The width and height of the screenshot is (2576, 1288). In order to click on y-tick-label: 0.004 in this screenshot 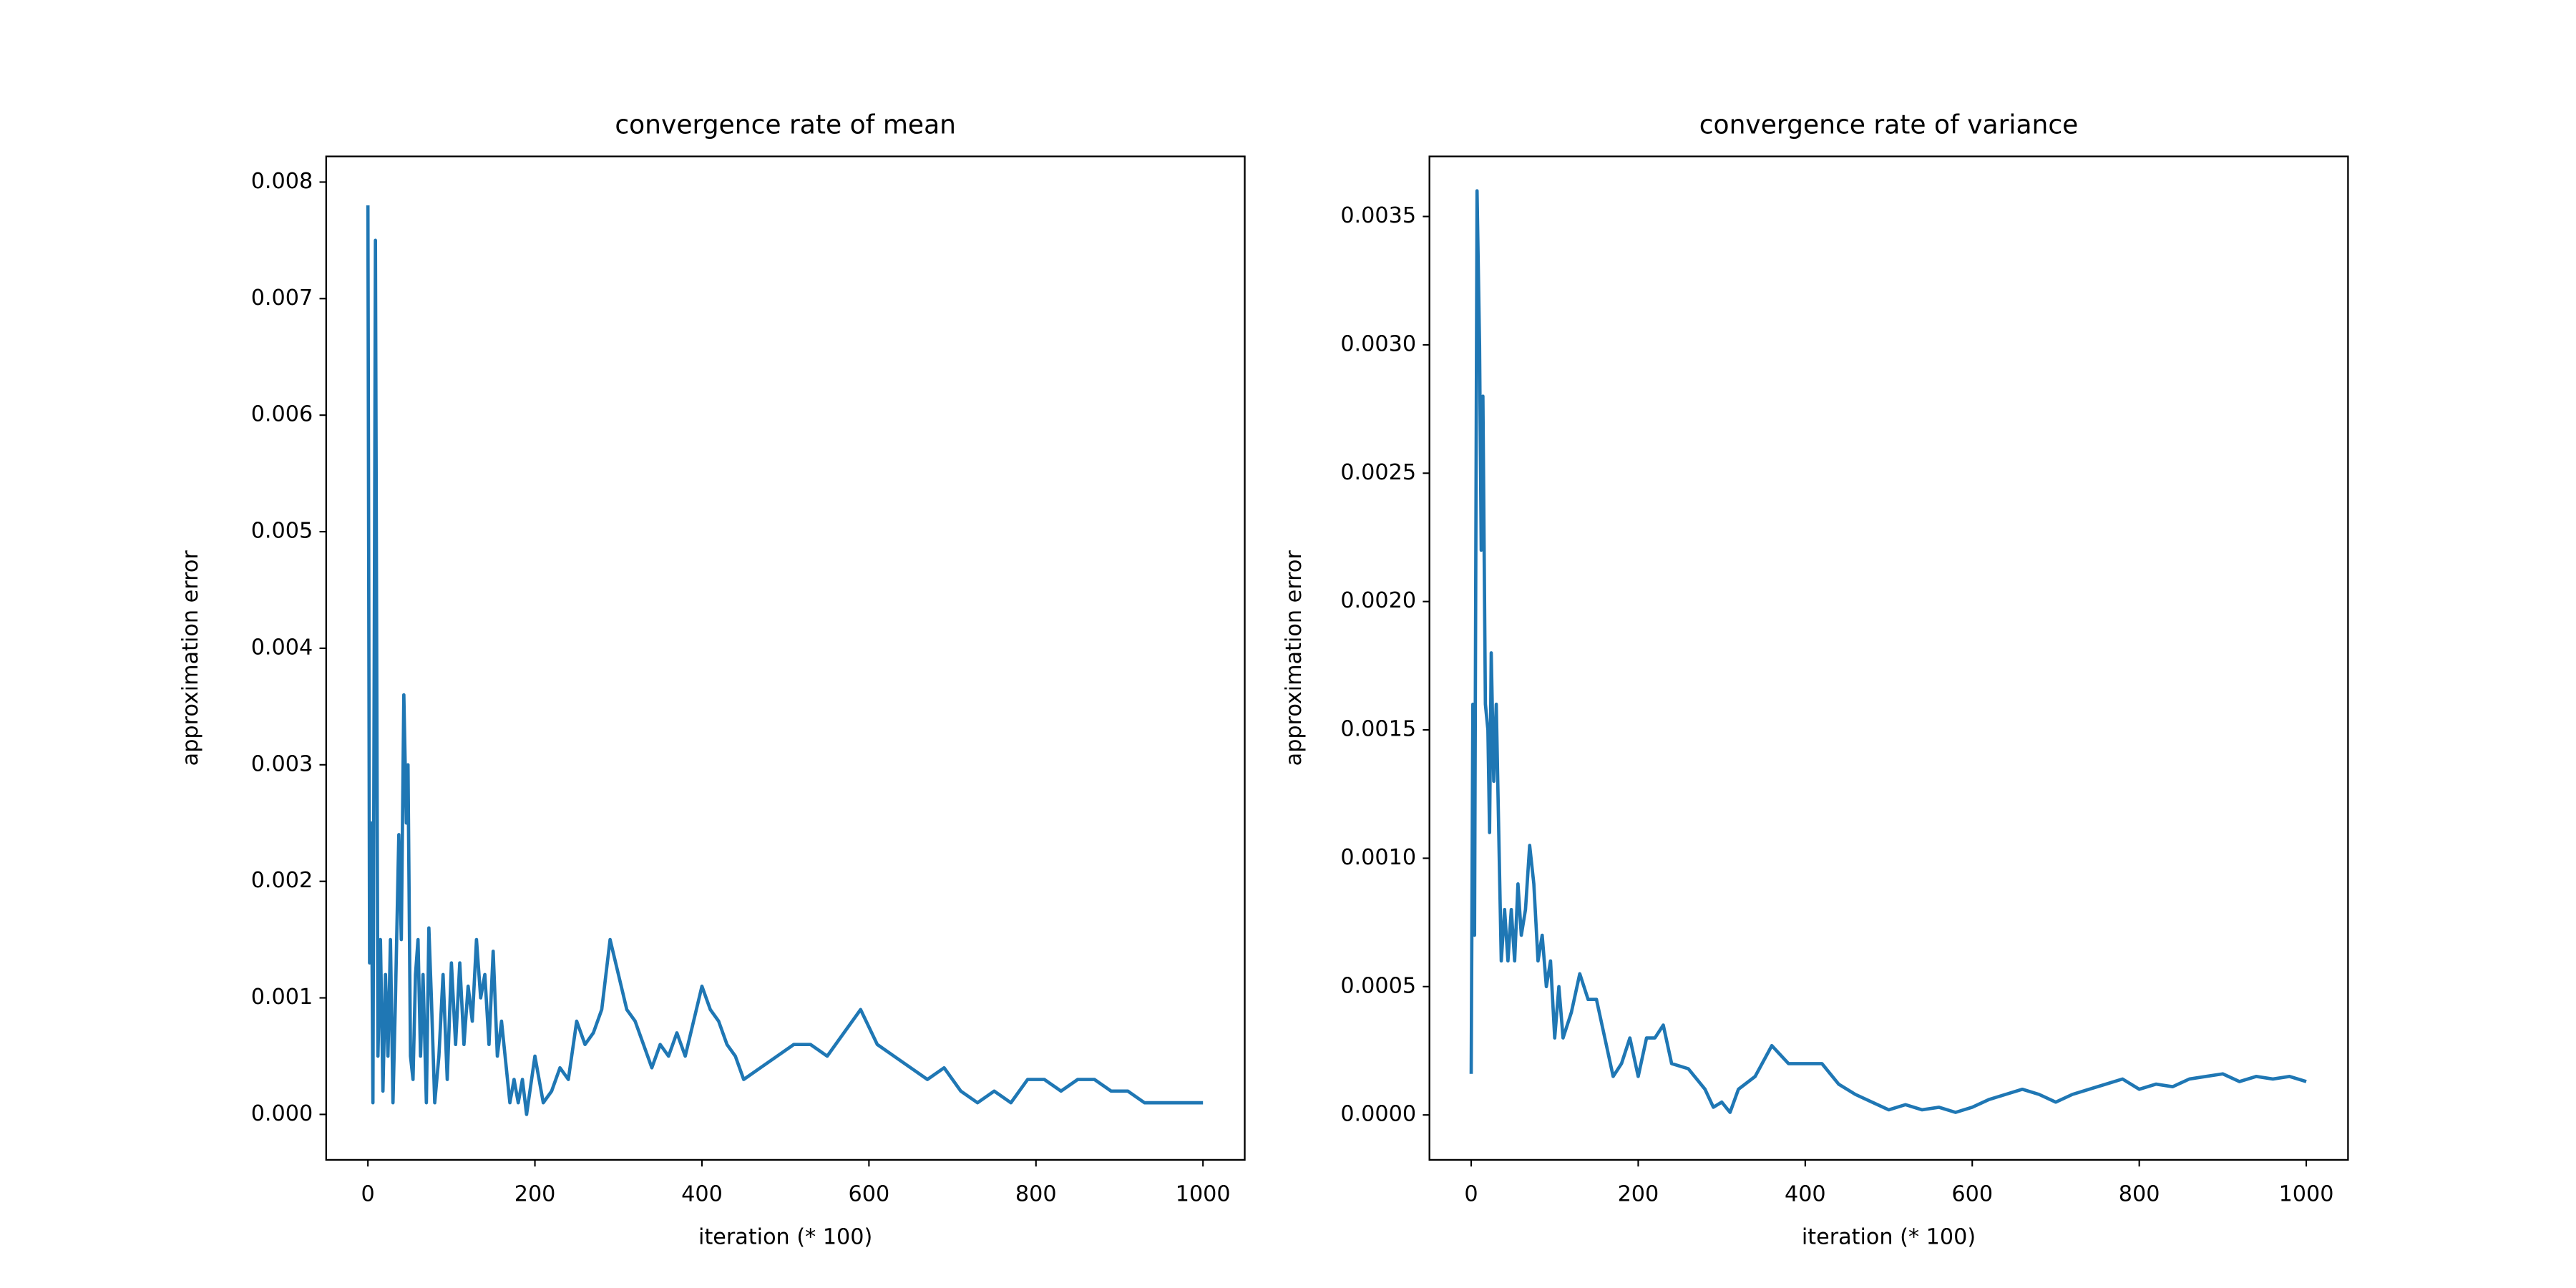, I will do `click(282, 647)`.